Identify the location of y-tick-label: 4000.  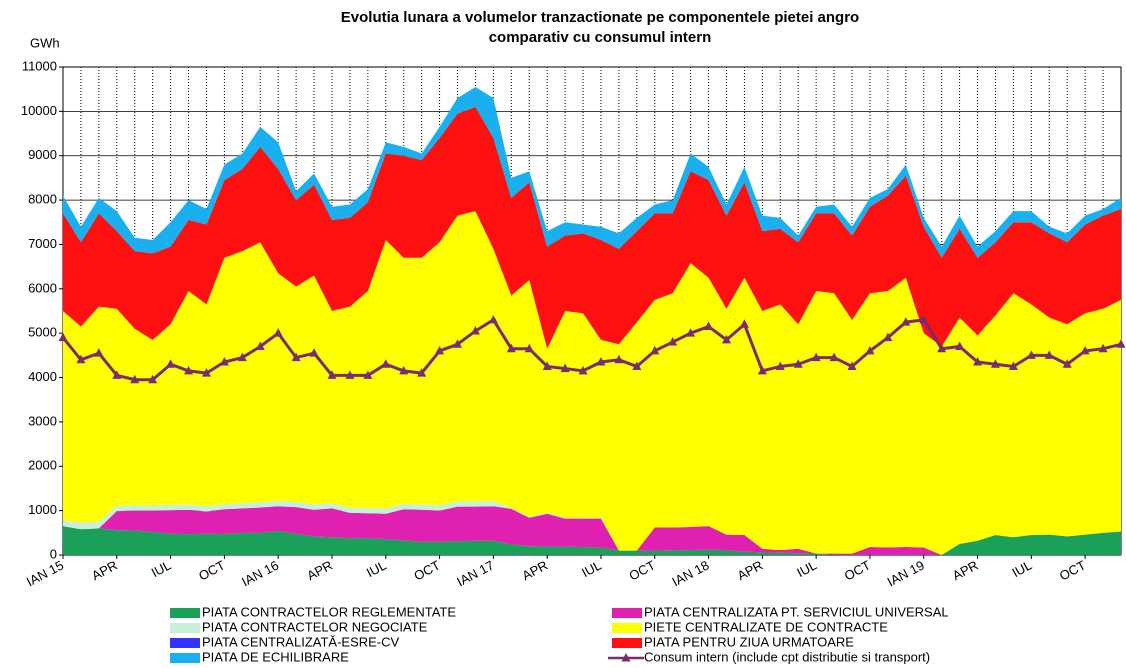
(42, 376).